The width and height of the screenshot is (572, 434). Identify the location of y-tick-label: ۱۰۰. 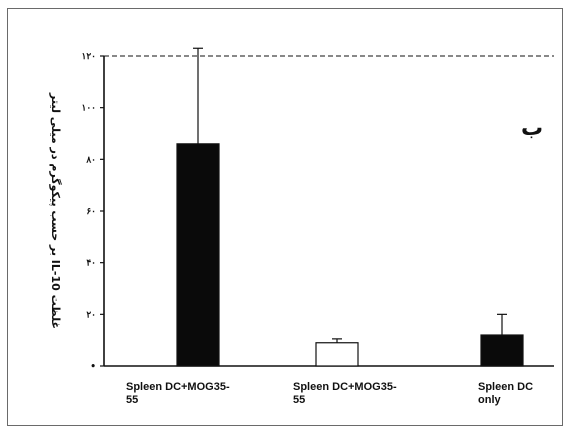
(88, 109).